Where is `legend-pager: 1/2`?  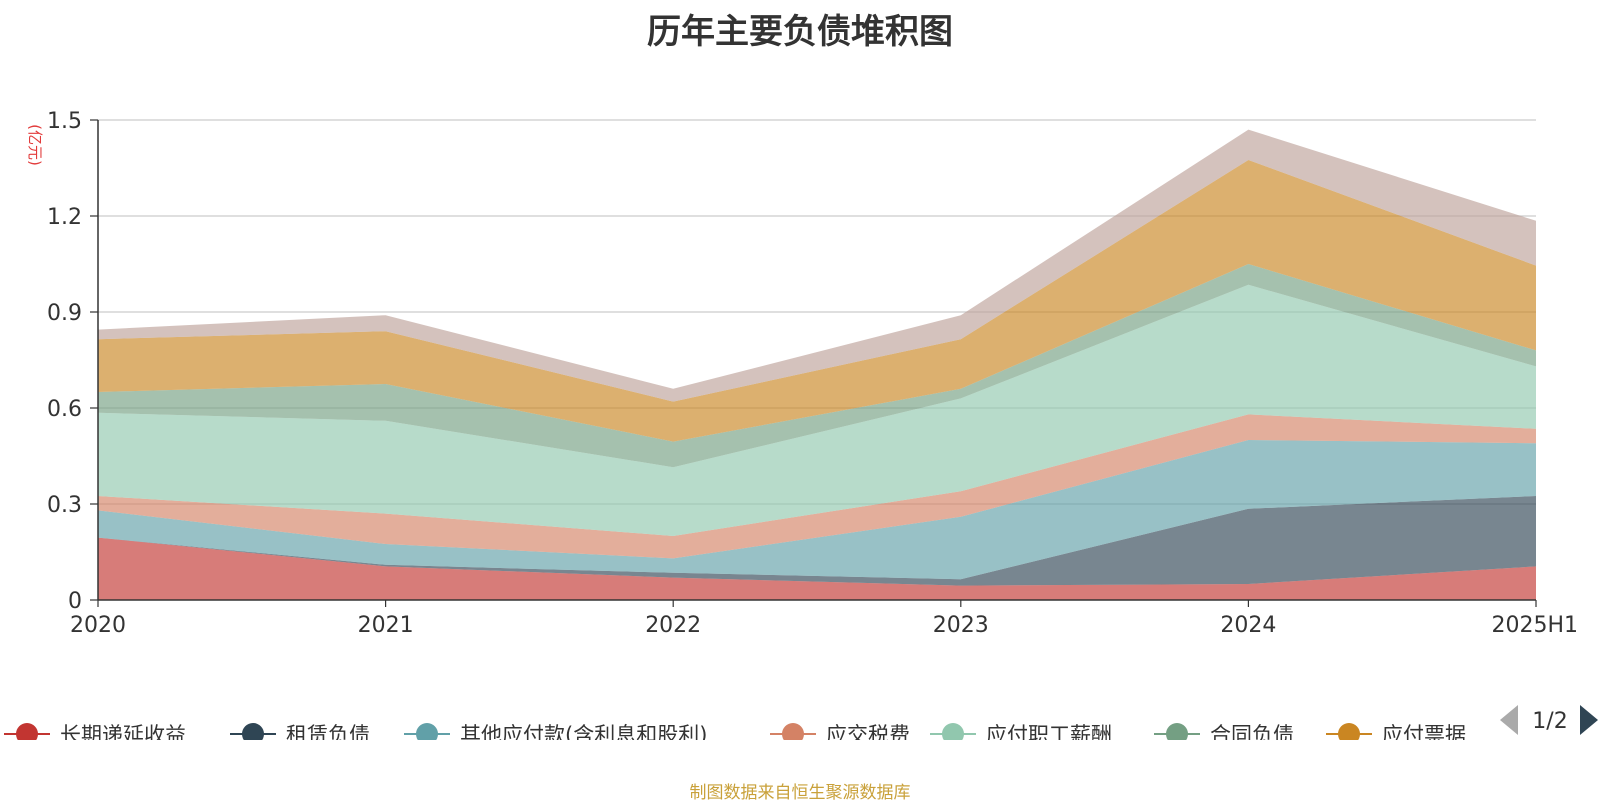 legend-pager: 1/2 is located at coordinates (1549, 720).